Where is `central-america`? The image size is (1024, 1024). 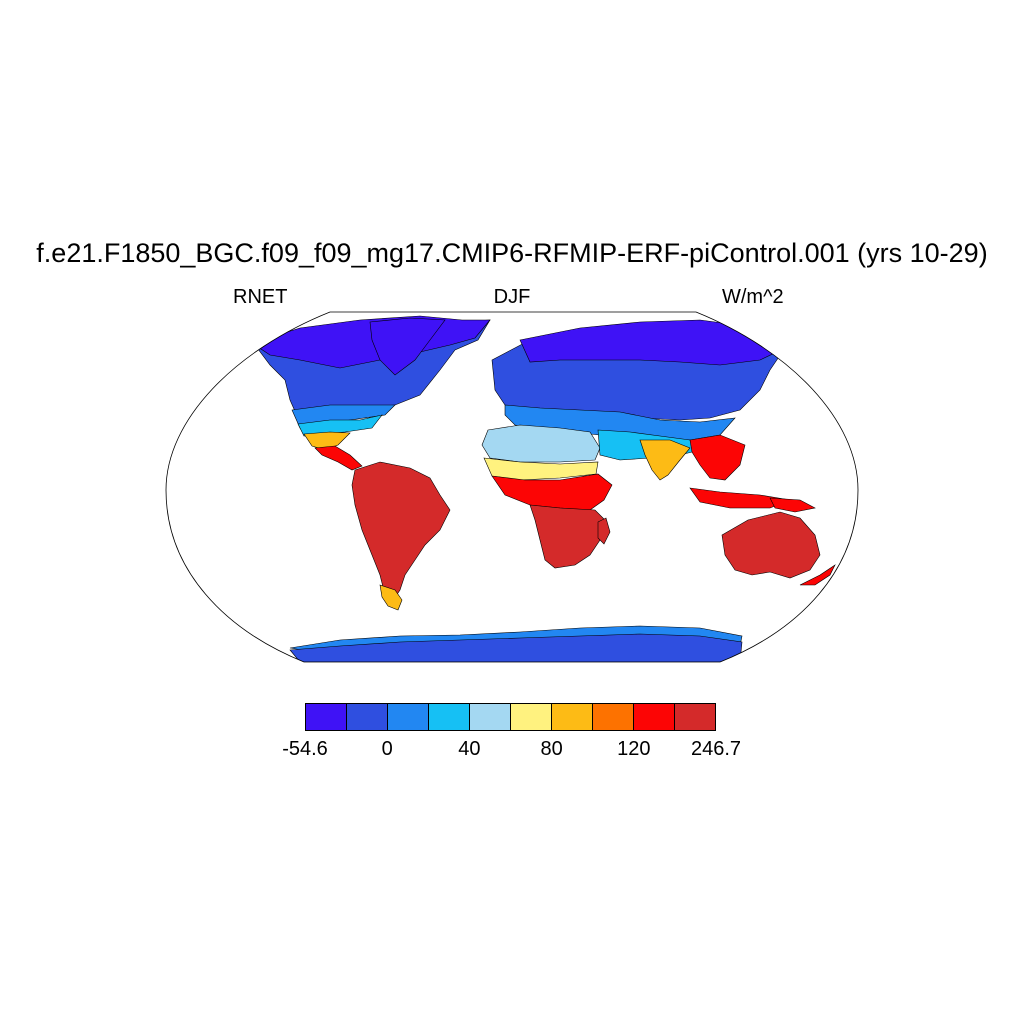 central-america is located at coordinates (338, 458).